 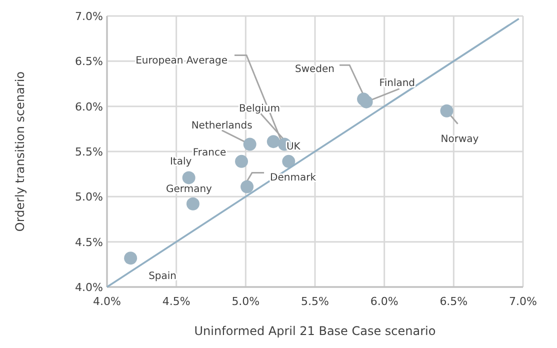 What do you see at coordinates (182, 60) in the screenshot?
I see `annotation: European Average` at bounding box center [182, 60].